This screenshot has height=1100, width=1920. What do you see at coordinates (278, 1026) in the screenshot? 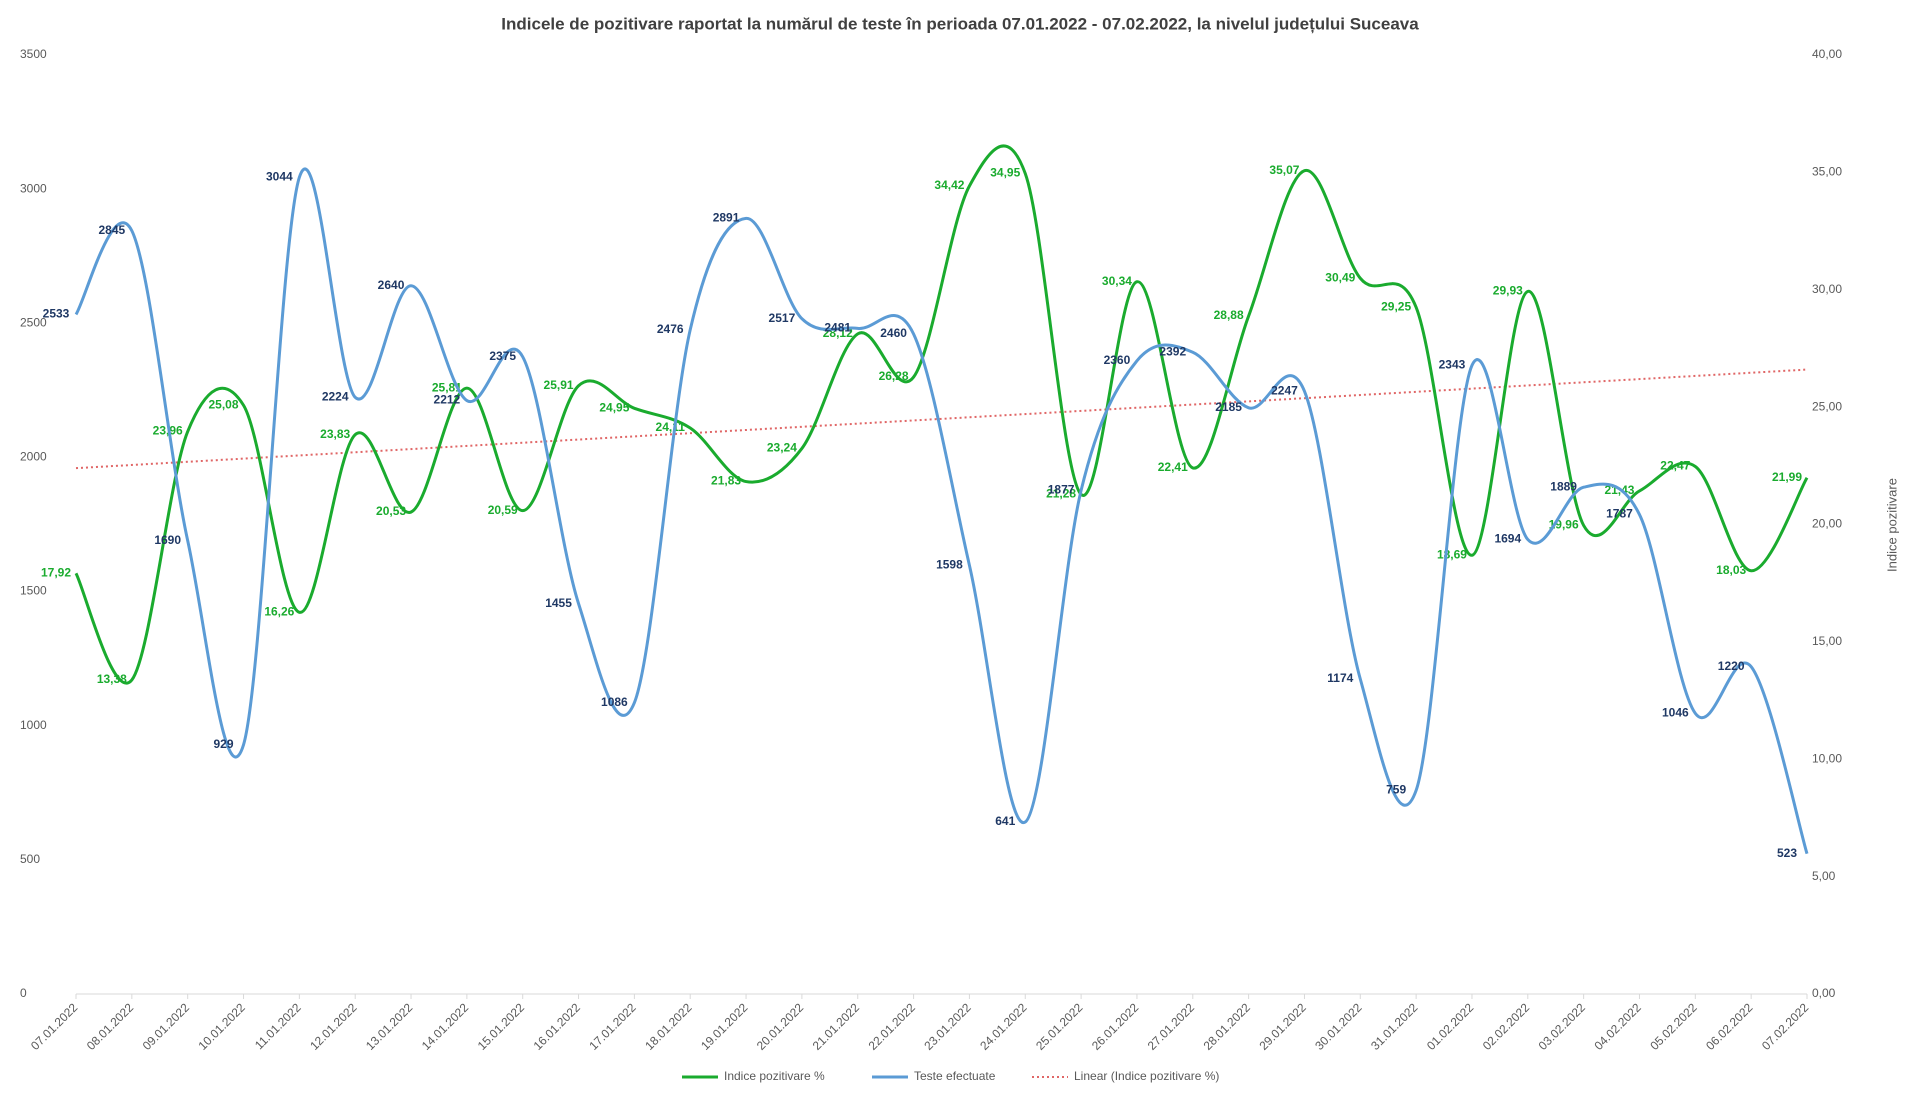
I see `x-tick-label: 11.01.2022` at bounding box center [278, 1026].